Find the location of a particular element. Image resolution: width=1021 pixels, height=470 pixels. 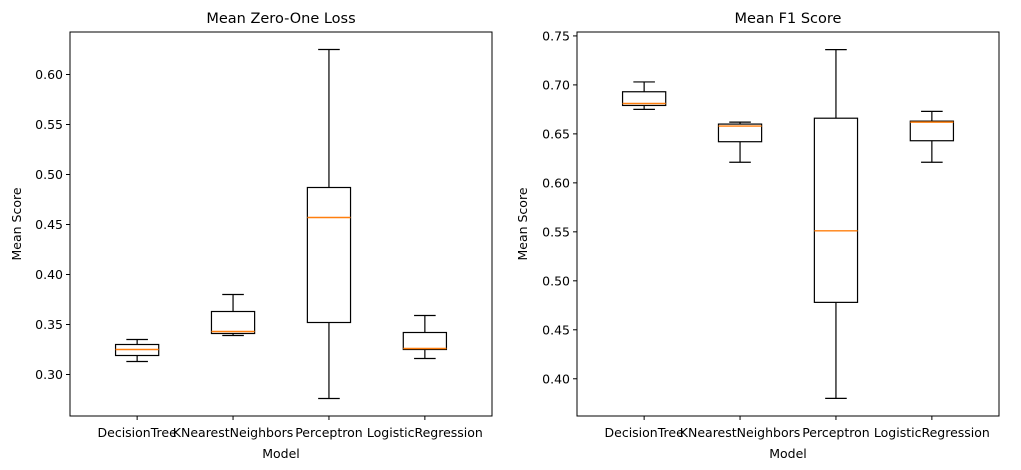

y-tick-label: 0.75 is located at coordinates (556, 35).